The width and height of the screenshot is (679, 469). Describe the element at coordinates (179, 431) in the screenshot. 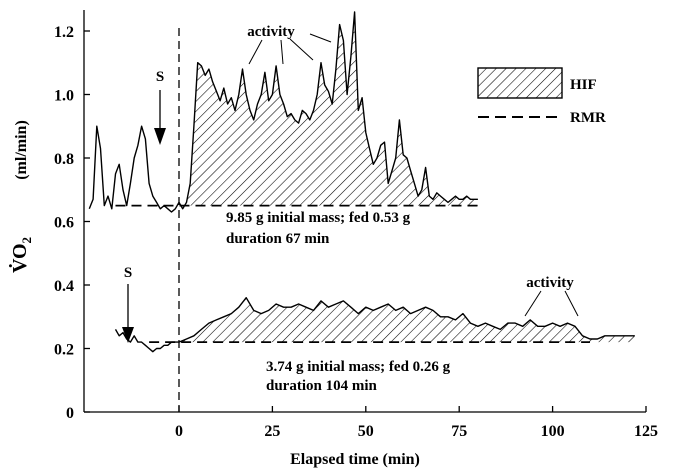

I see `x-tick-label: 0` at that location.